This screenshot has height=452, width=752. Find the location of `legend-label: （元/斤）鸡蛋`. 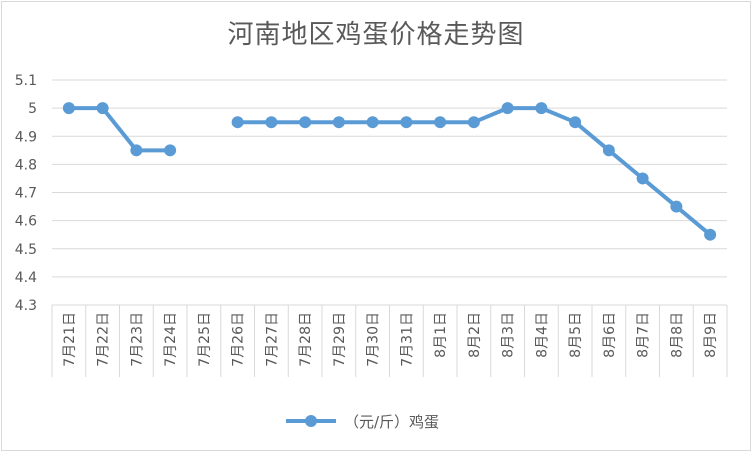

legend-label: （元/斤）鸡蛋 is located at coordinates (392, 421).